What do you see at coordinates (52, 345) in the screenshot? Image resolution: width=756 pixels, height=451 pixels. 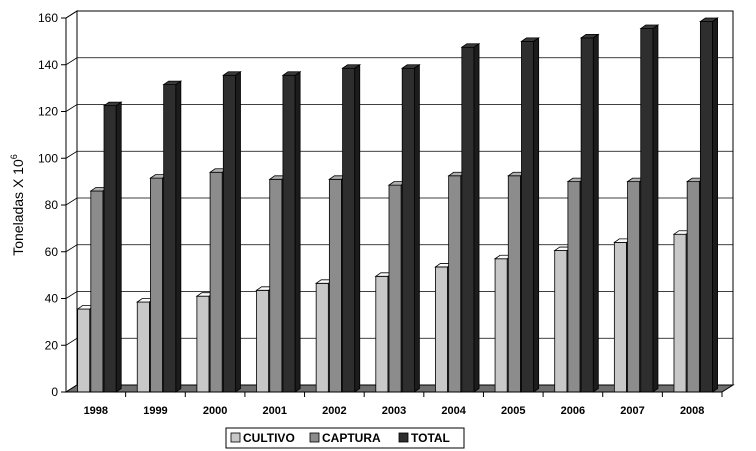 I see `y-tick-label: 20` at bounding box center [52, 345].